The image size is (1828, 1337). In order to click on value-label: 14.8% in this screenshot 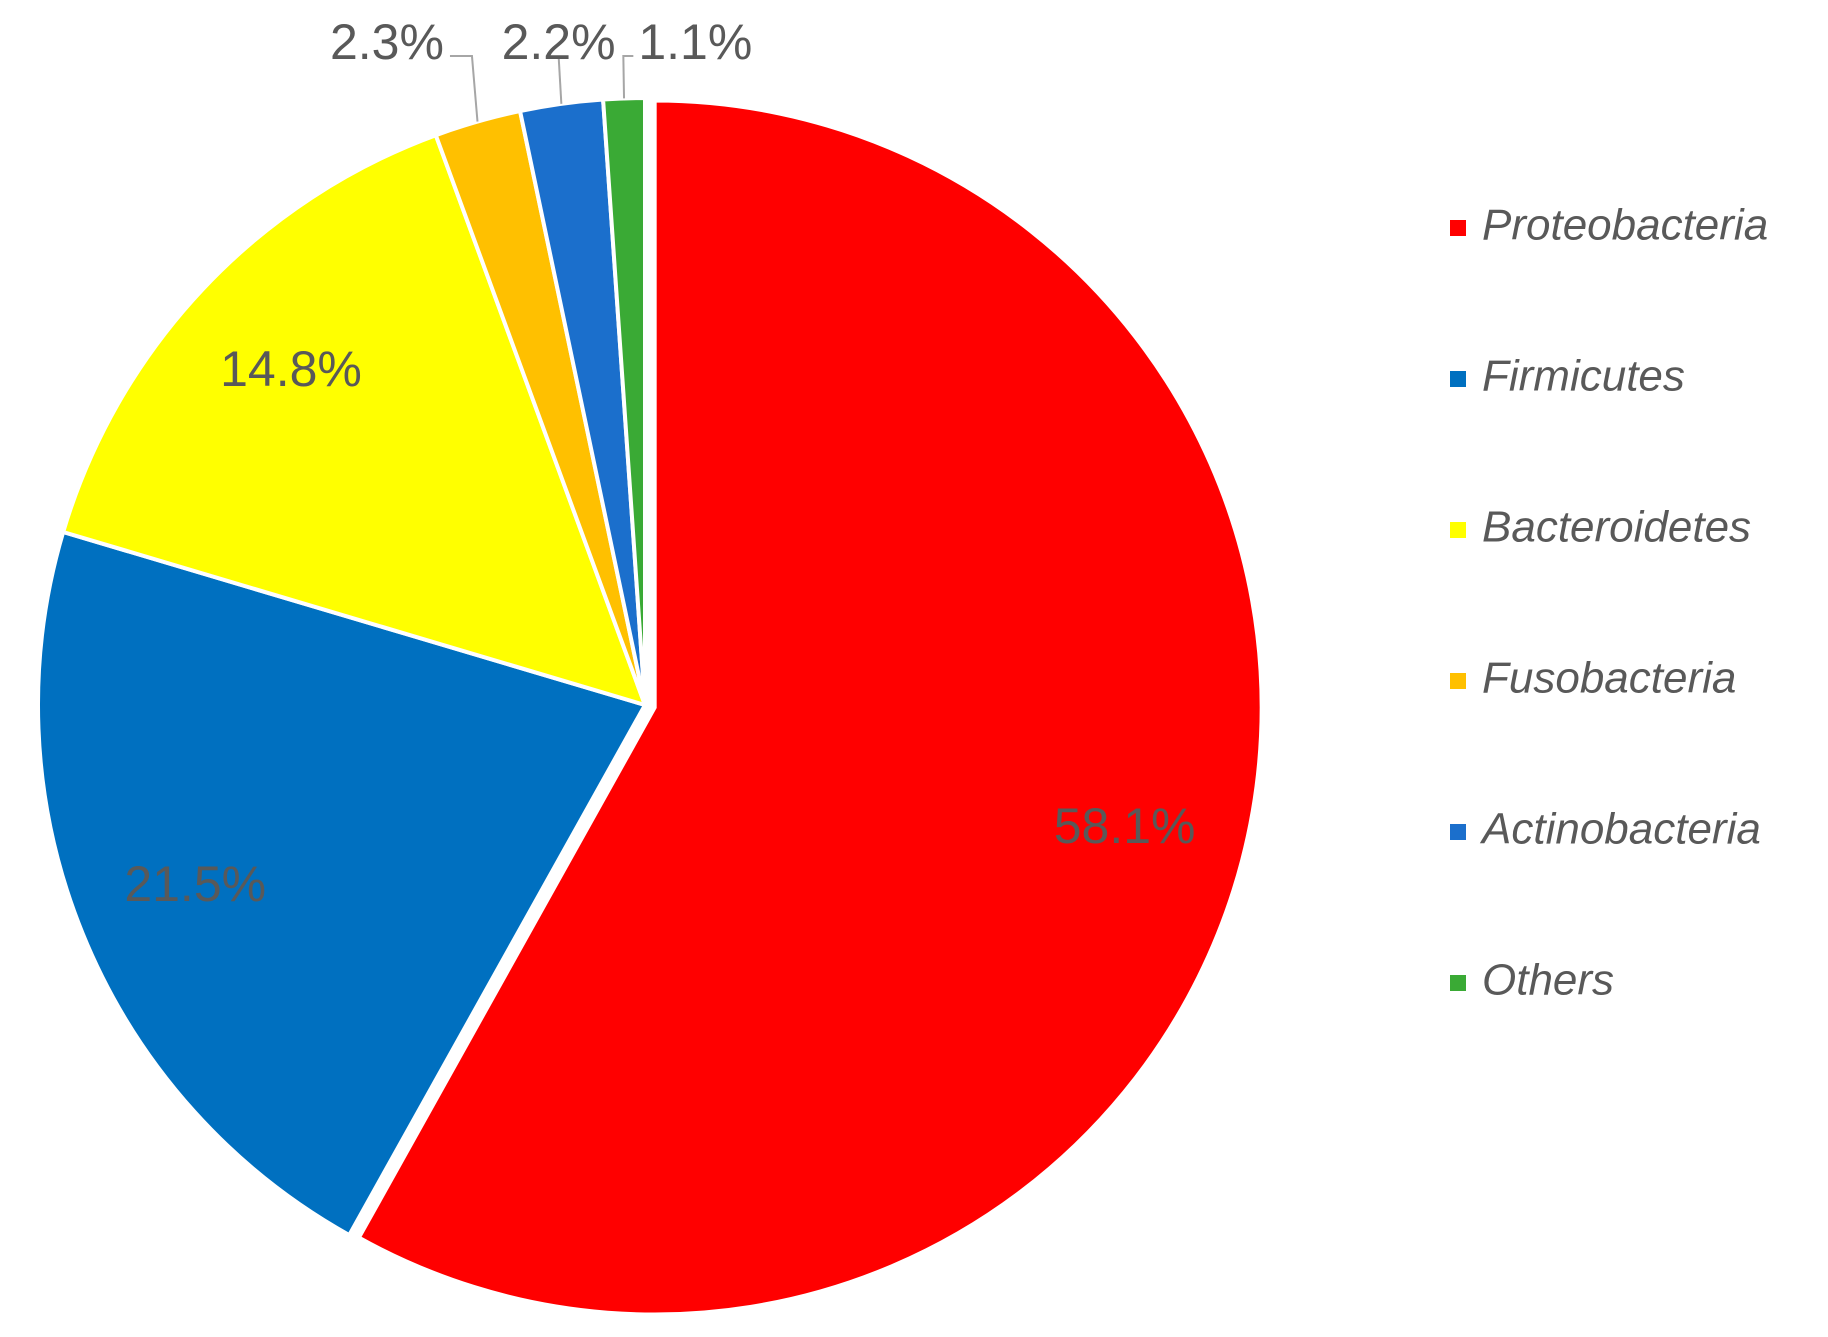, I will do `click(291, 369)`.